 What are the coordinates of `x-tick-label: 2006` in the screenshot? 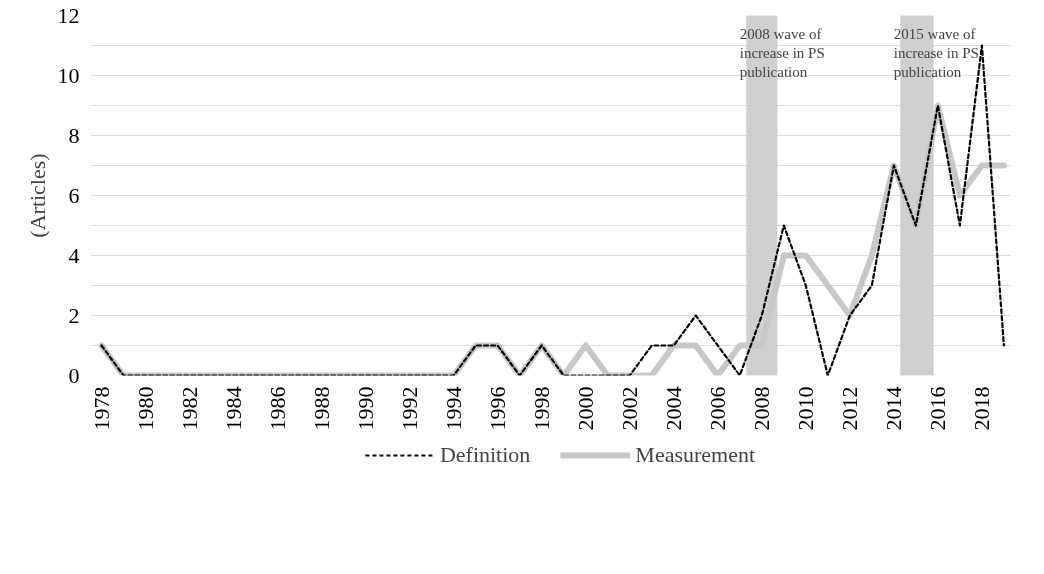 It's located at (717, 408).